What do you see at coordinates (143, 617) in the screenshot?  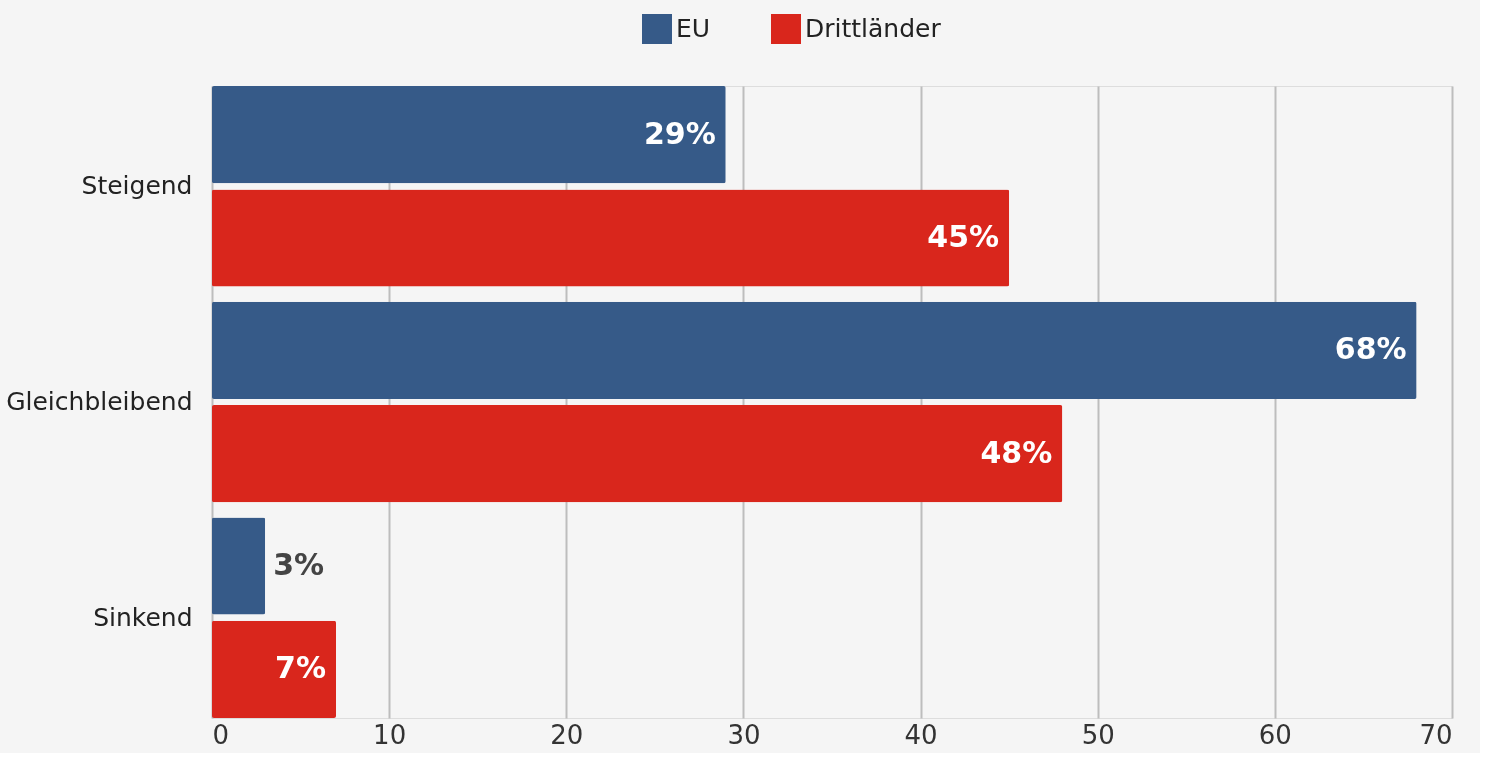 I see `y-tick-label: Sinkend` at bounding box center [143, 617].